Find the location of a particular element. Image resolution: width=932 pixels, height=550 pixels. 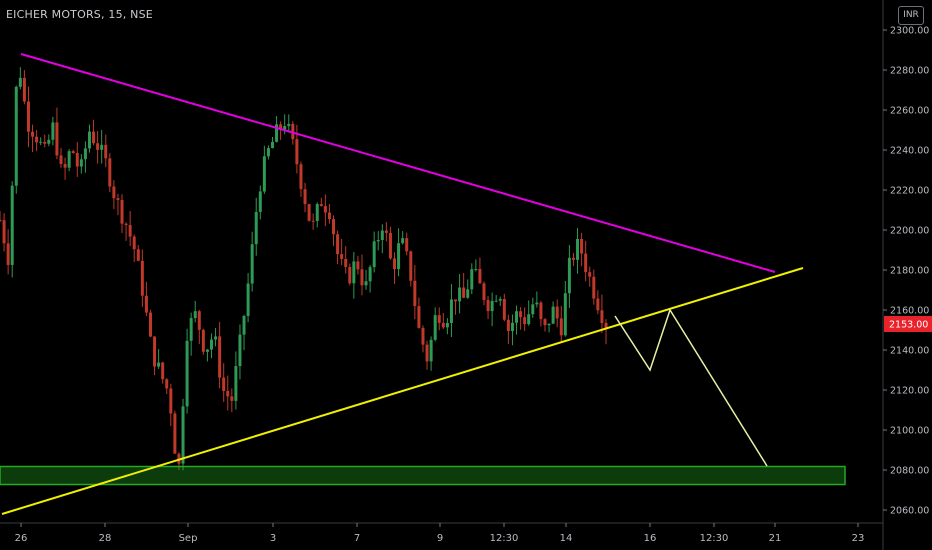

price-tick-label: 2240.00 is located at coordinates (909, 151).